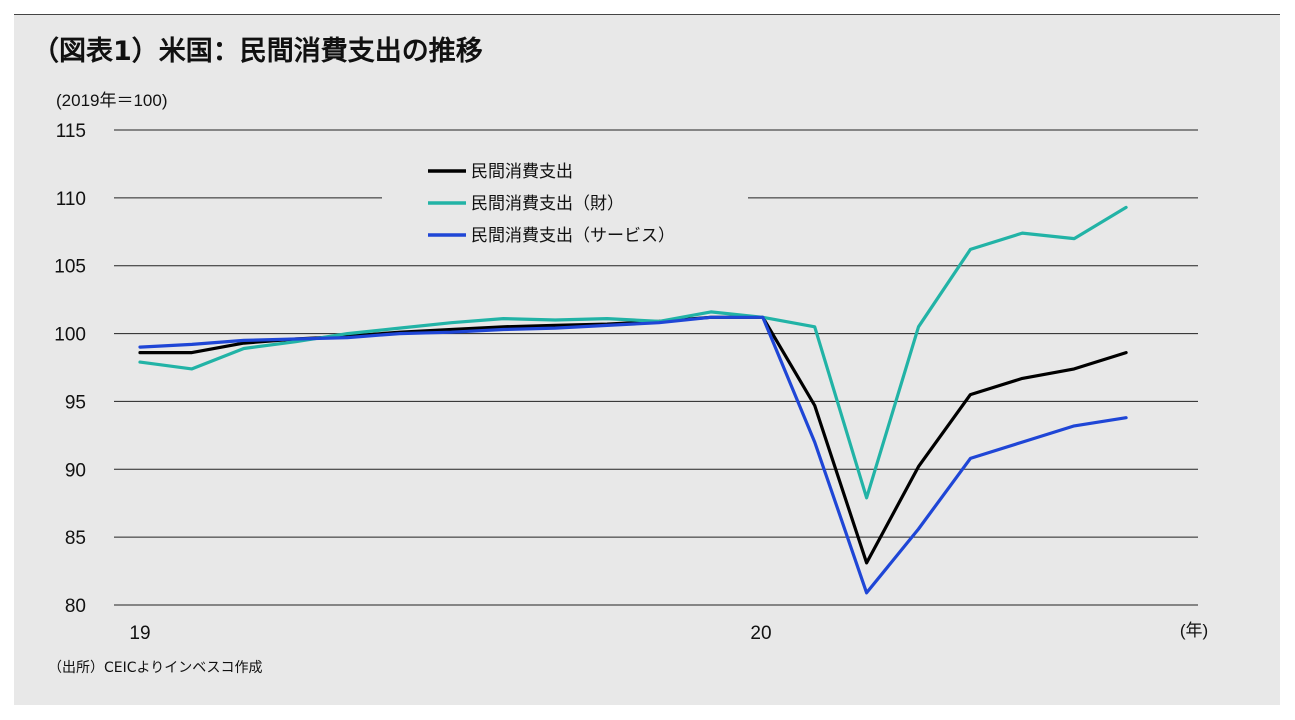 The image size is (1295, 720). What do you see at coordinates (522, 172) in the screenshot?
I see `legend-label-1: 民間消費支出` at bounding box center [522, 172].